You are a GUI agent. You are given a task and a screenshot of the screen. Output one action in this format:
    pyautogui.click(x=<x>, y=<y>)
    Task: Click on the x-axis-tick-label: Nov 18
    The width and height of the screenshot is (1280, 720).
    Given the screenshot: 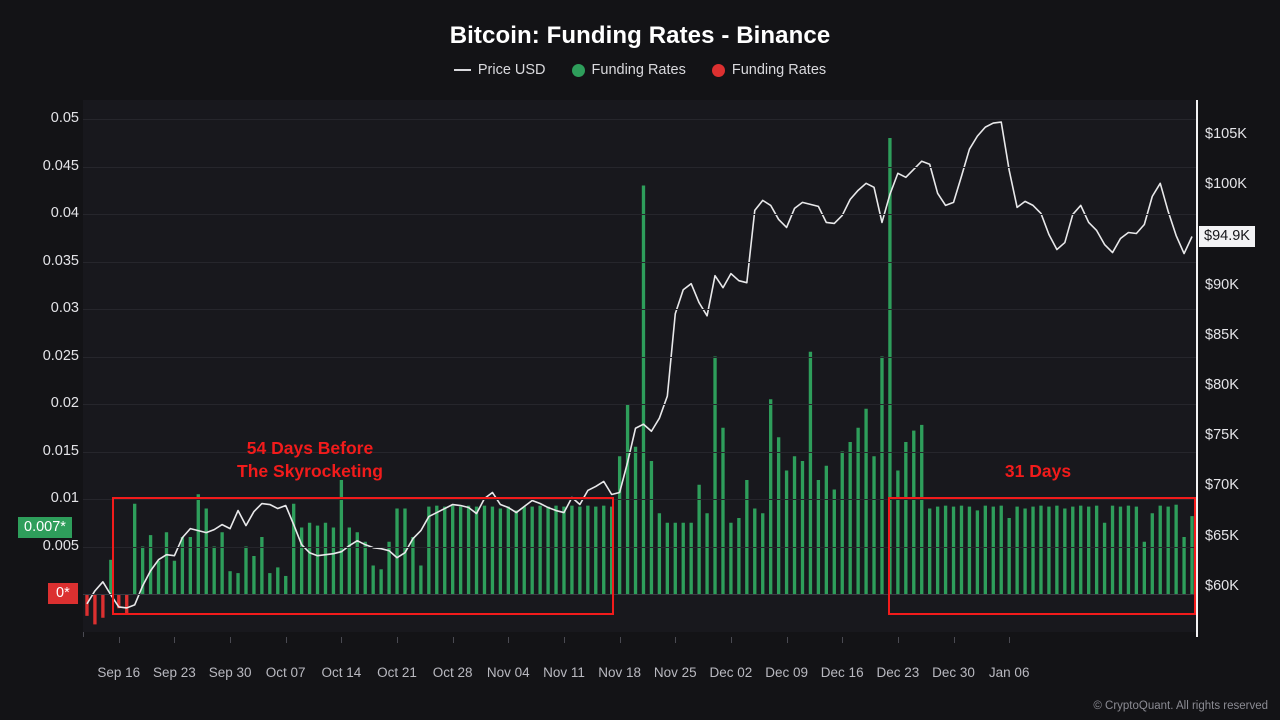 What is the action you would take?
    pyautogui.click(x=619, y=672)
    